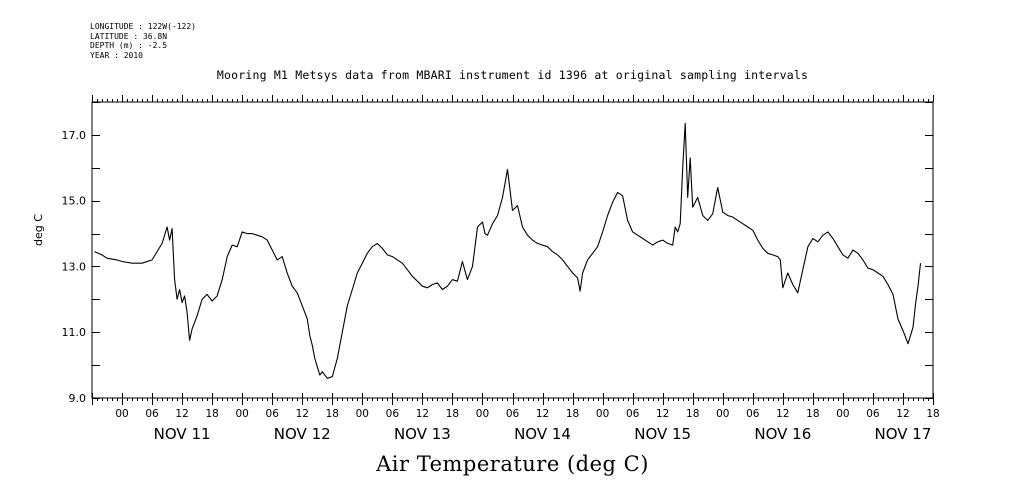  What do you see at coordinates (116, 55) in the screenshot?
I see `meta-year: YEAR : 2010` at bounding box center [116, 55].